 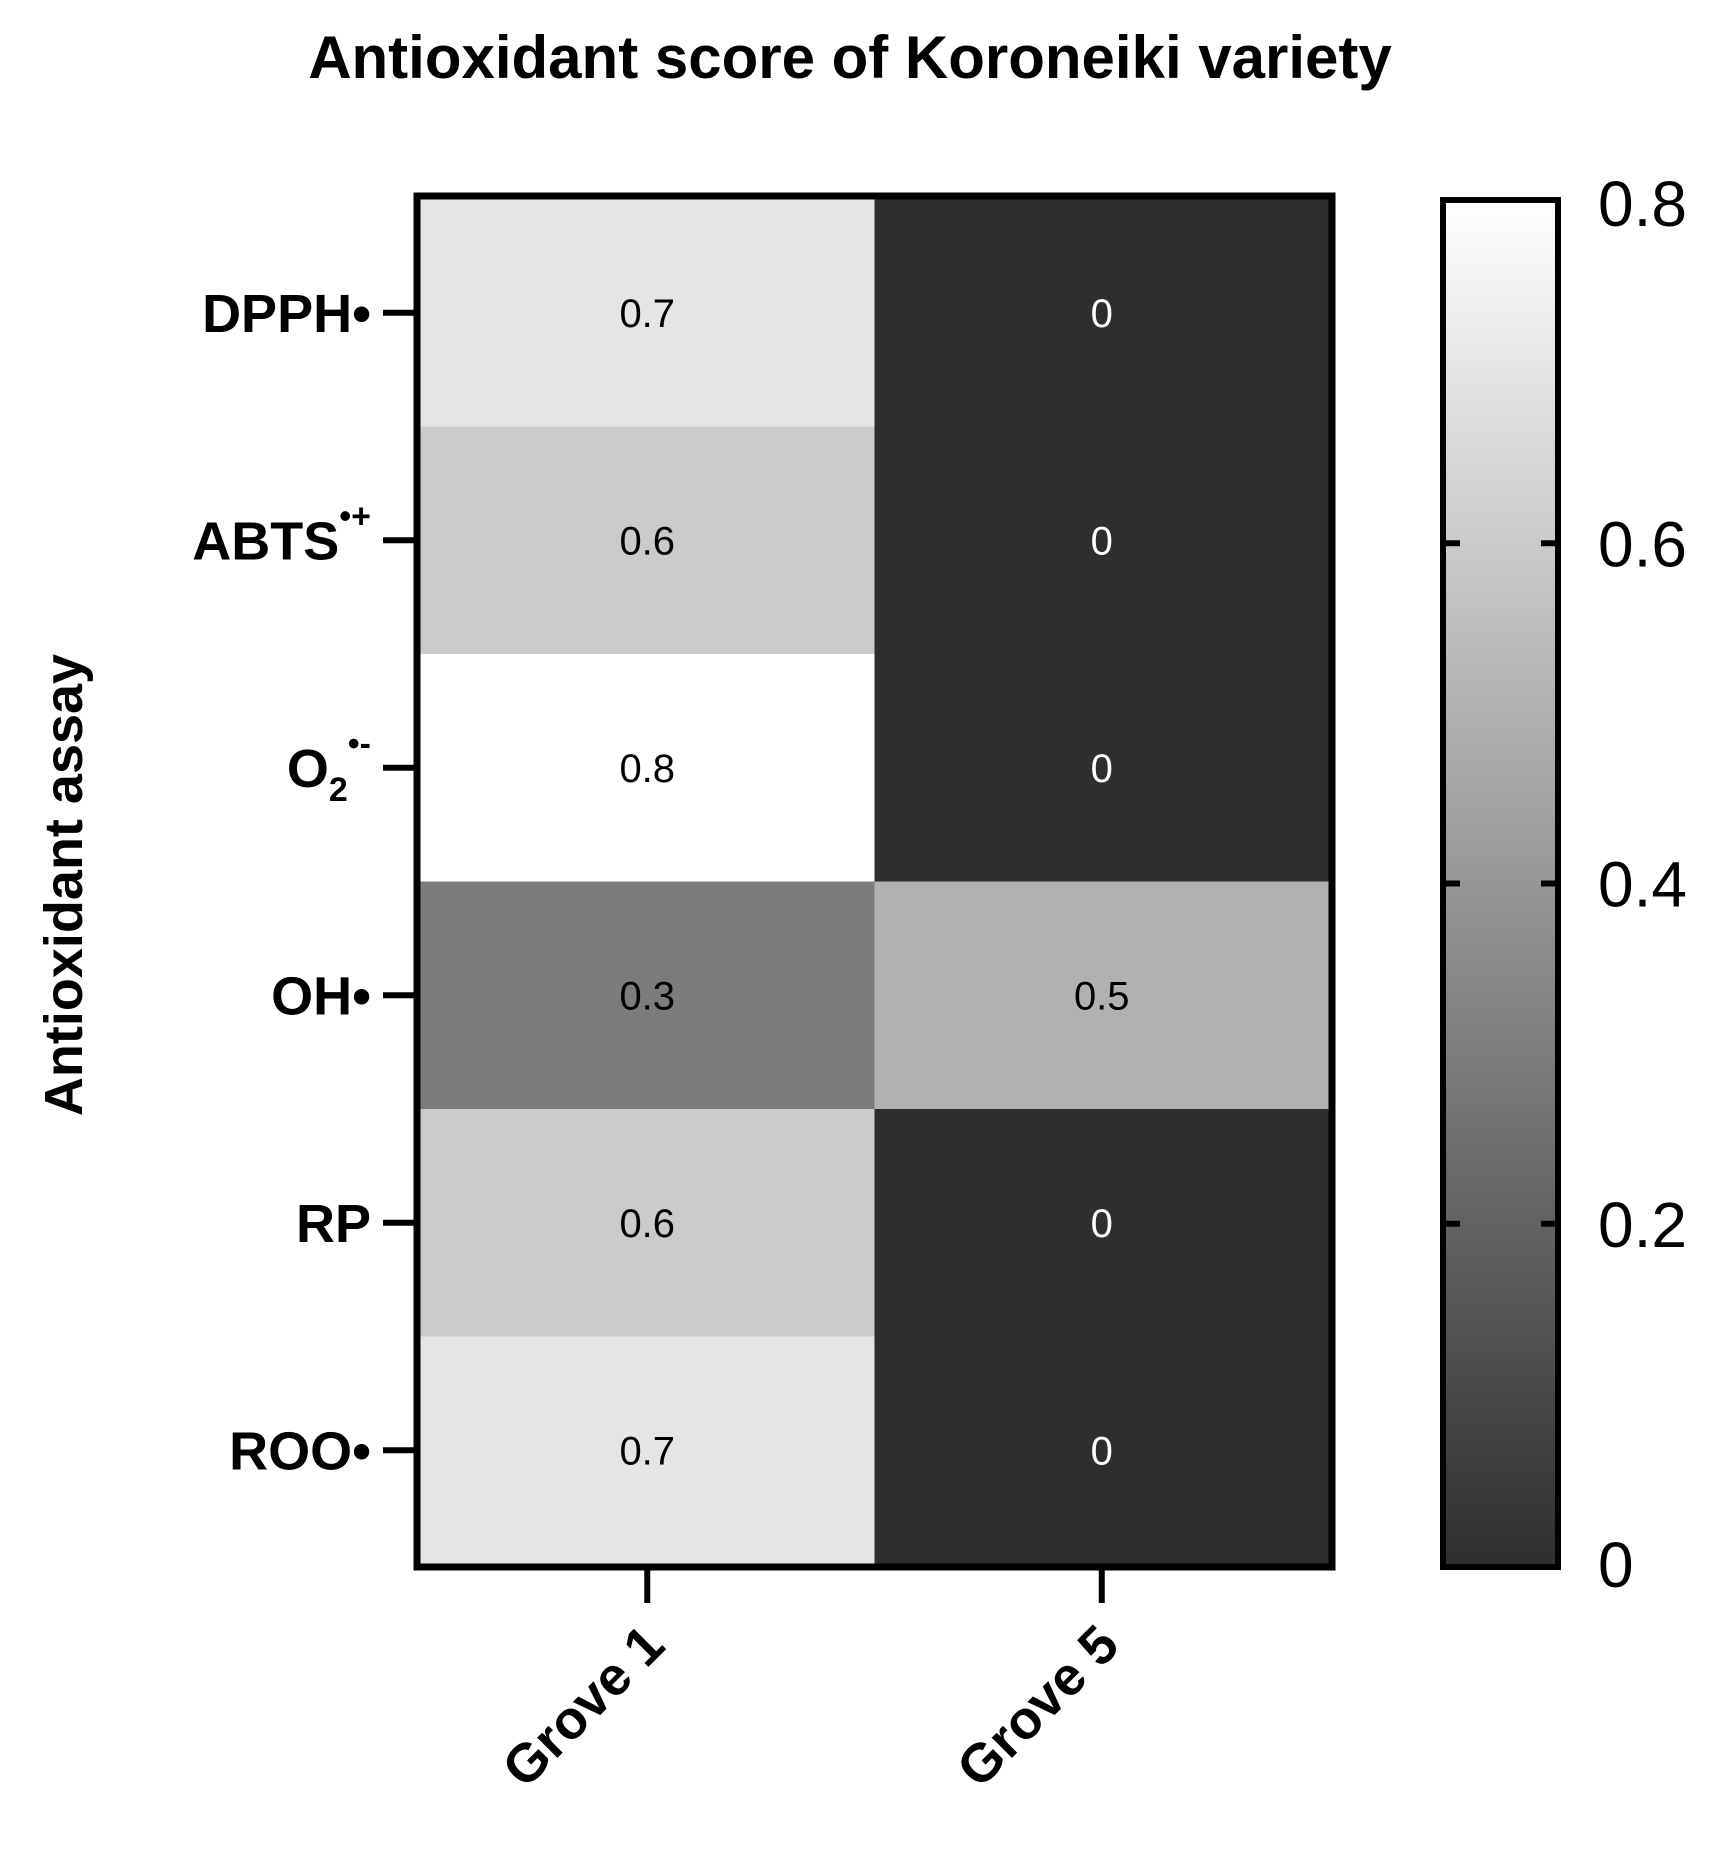 I want to click on colorbar-tick-label: 0.6, so click(x=1642, y=544).